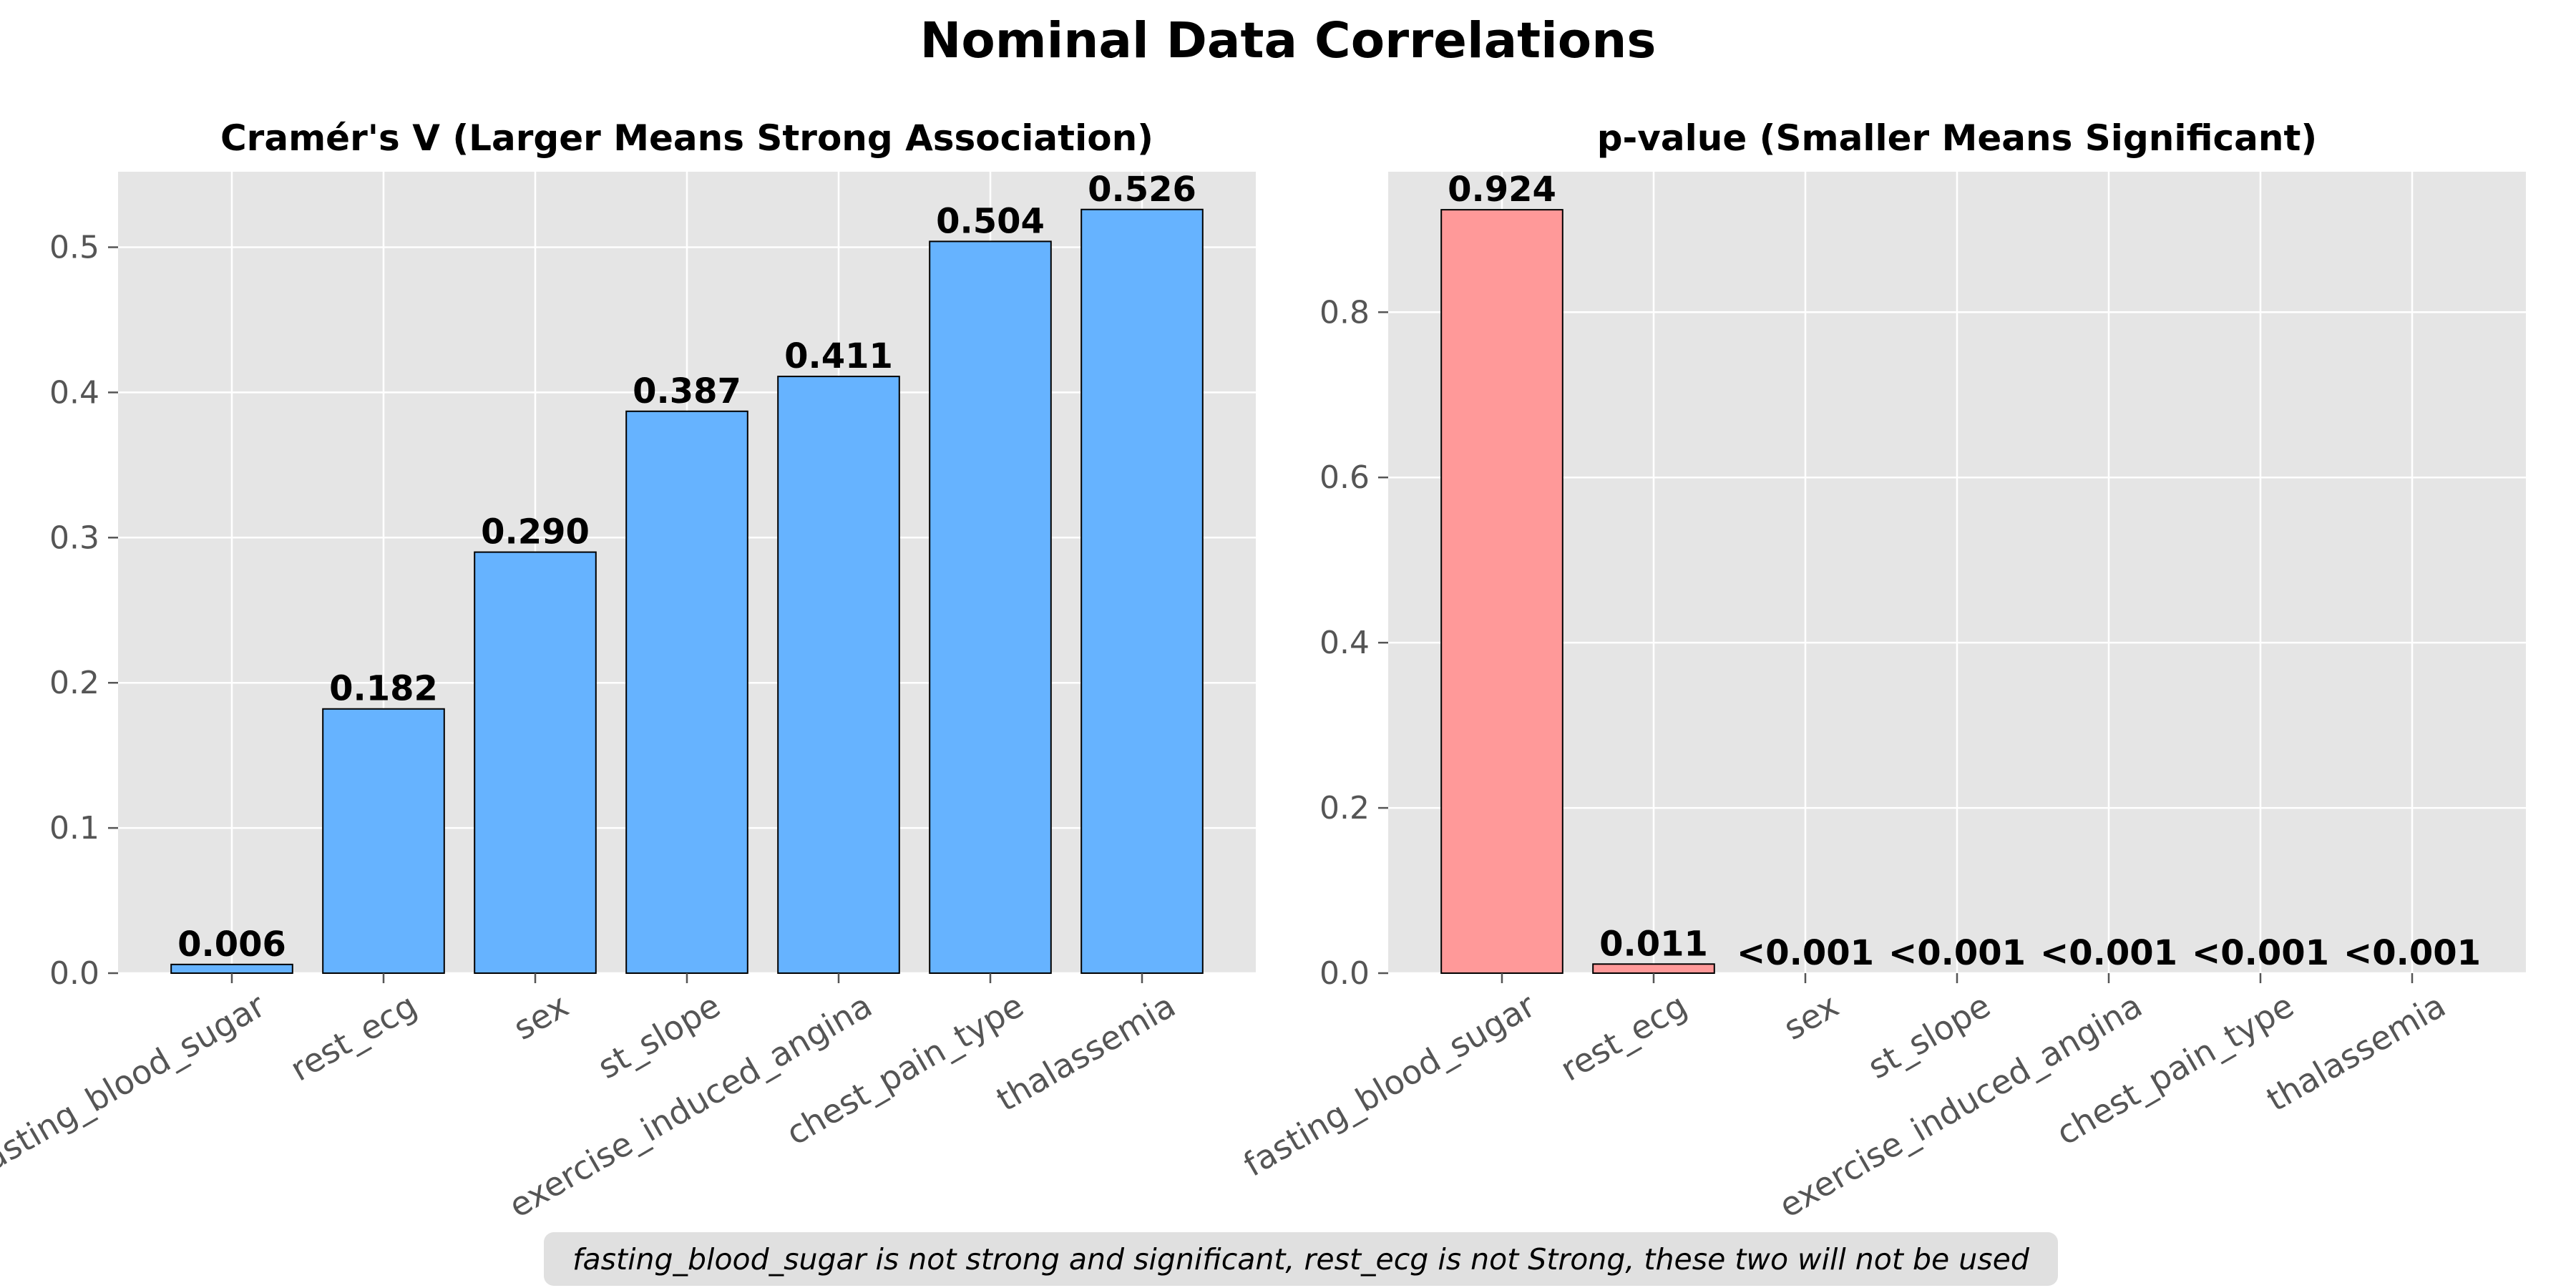 The width and height of the screenshot is (2576, 1288). I want to click on data-label: 0.290, so click(535, 532).